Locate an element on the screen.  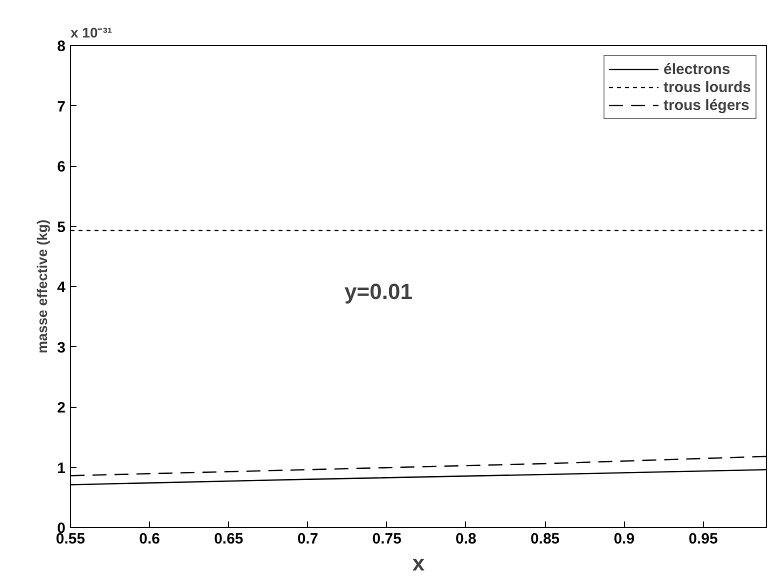
x-tick-label: 0.85 is located at coordinates (545, 539).